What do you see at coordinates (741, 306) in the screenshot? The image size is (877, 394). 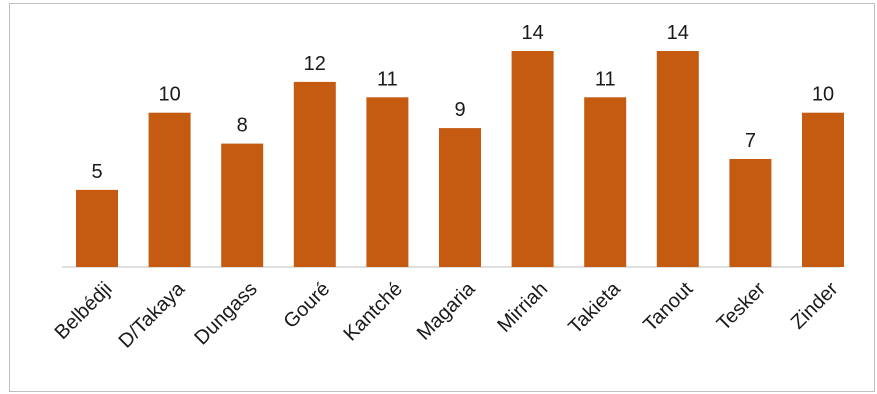 I see `category-label-10: Tesker` at bounding box center [741, 306].